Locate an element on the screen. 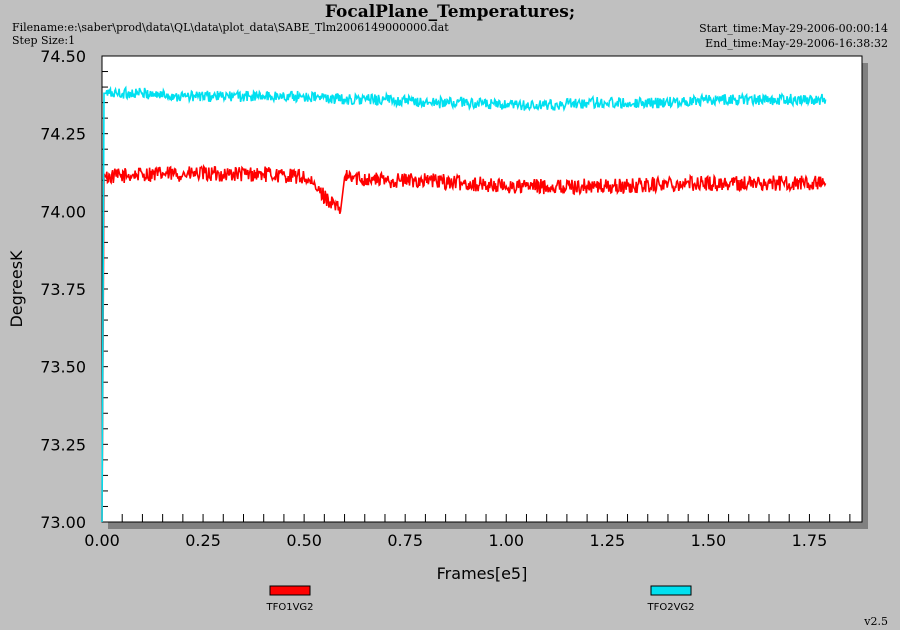  y-tick-label: 74.00 is located at coordinates (63, 211).